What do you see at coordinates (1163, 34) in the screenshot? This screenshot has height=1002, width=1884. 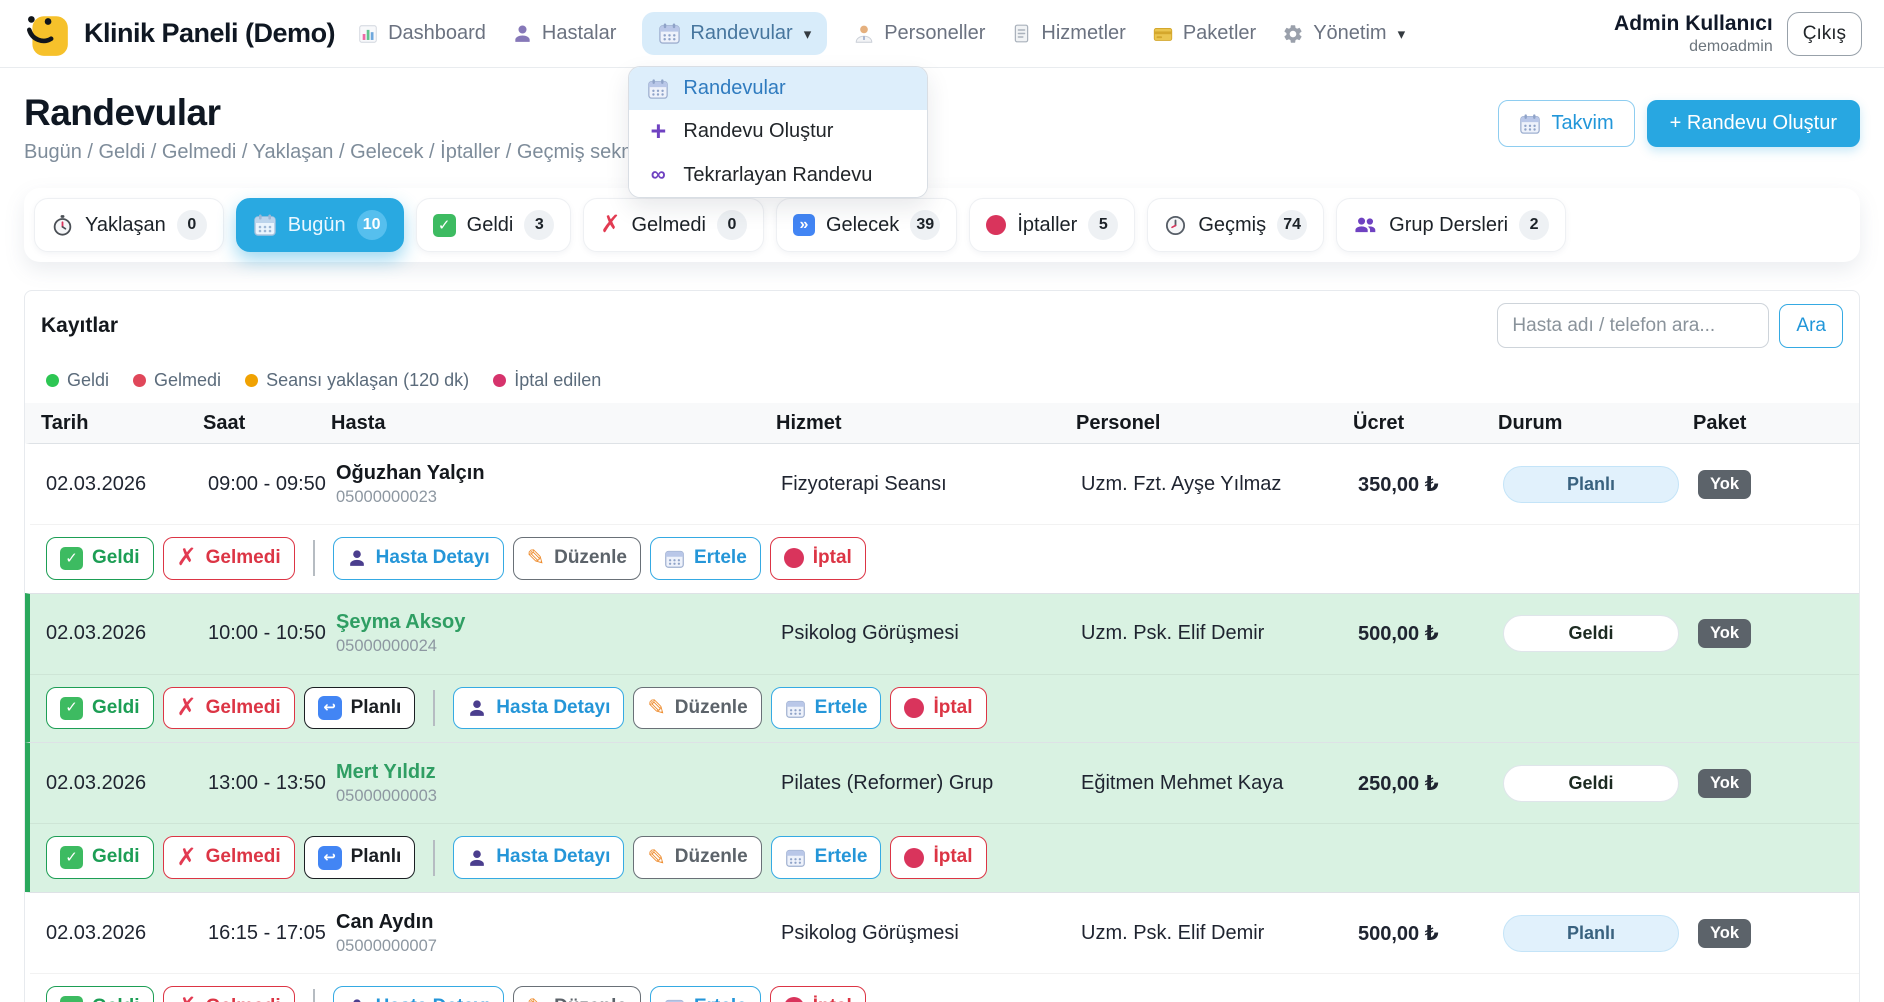 I see `card-icon` at bounding box center [1163, 34].